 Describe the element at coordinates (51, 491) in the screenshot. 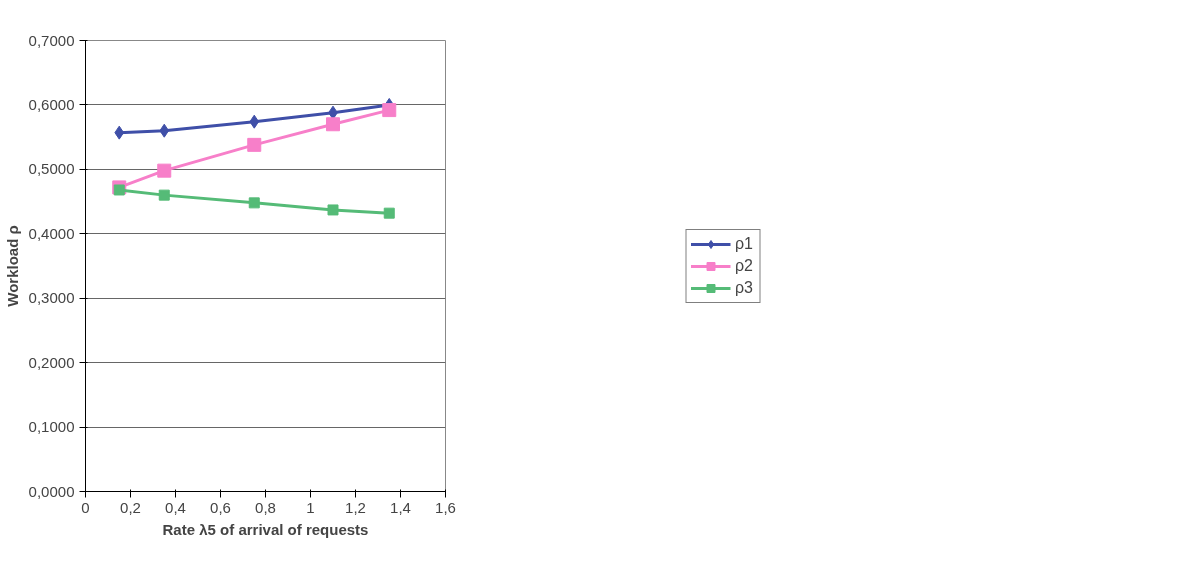

I see `y-tick-label: 0,0000` at that location.